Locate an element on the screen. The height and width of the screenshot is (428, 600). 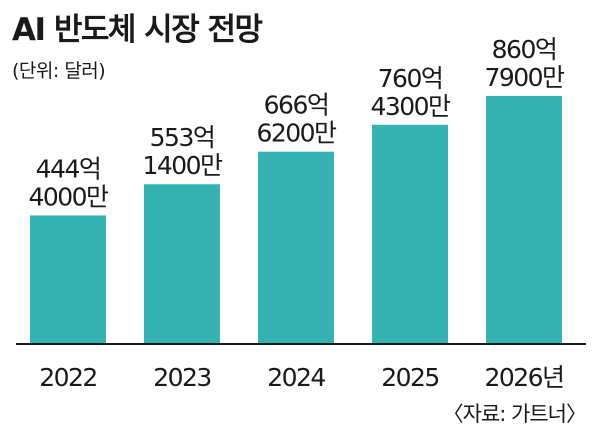
data-label-2-1: 6200만 is located at coordinates (296, 133).